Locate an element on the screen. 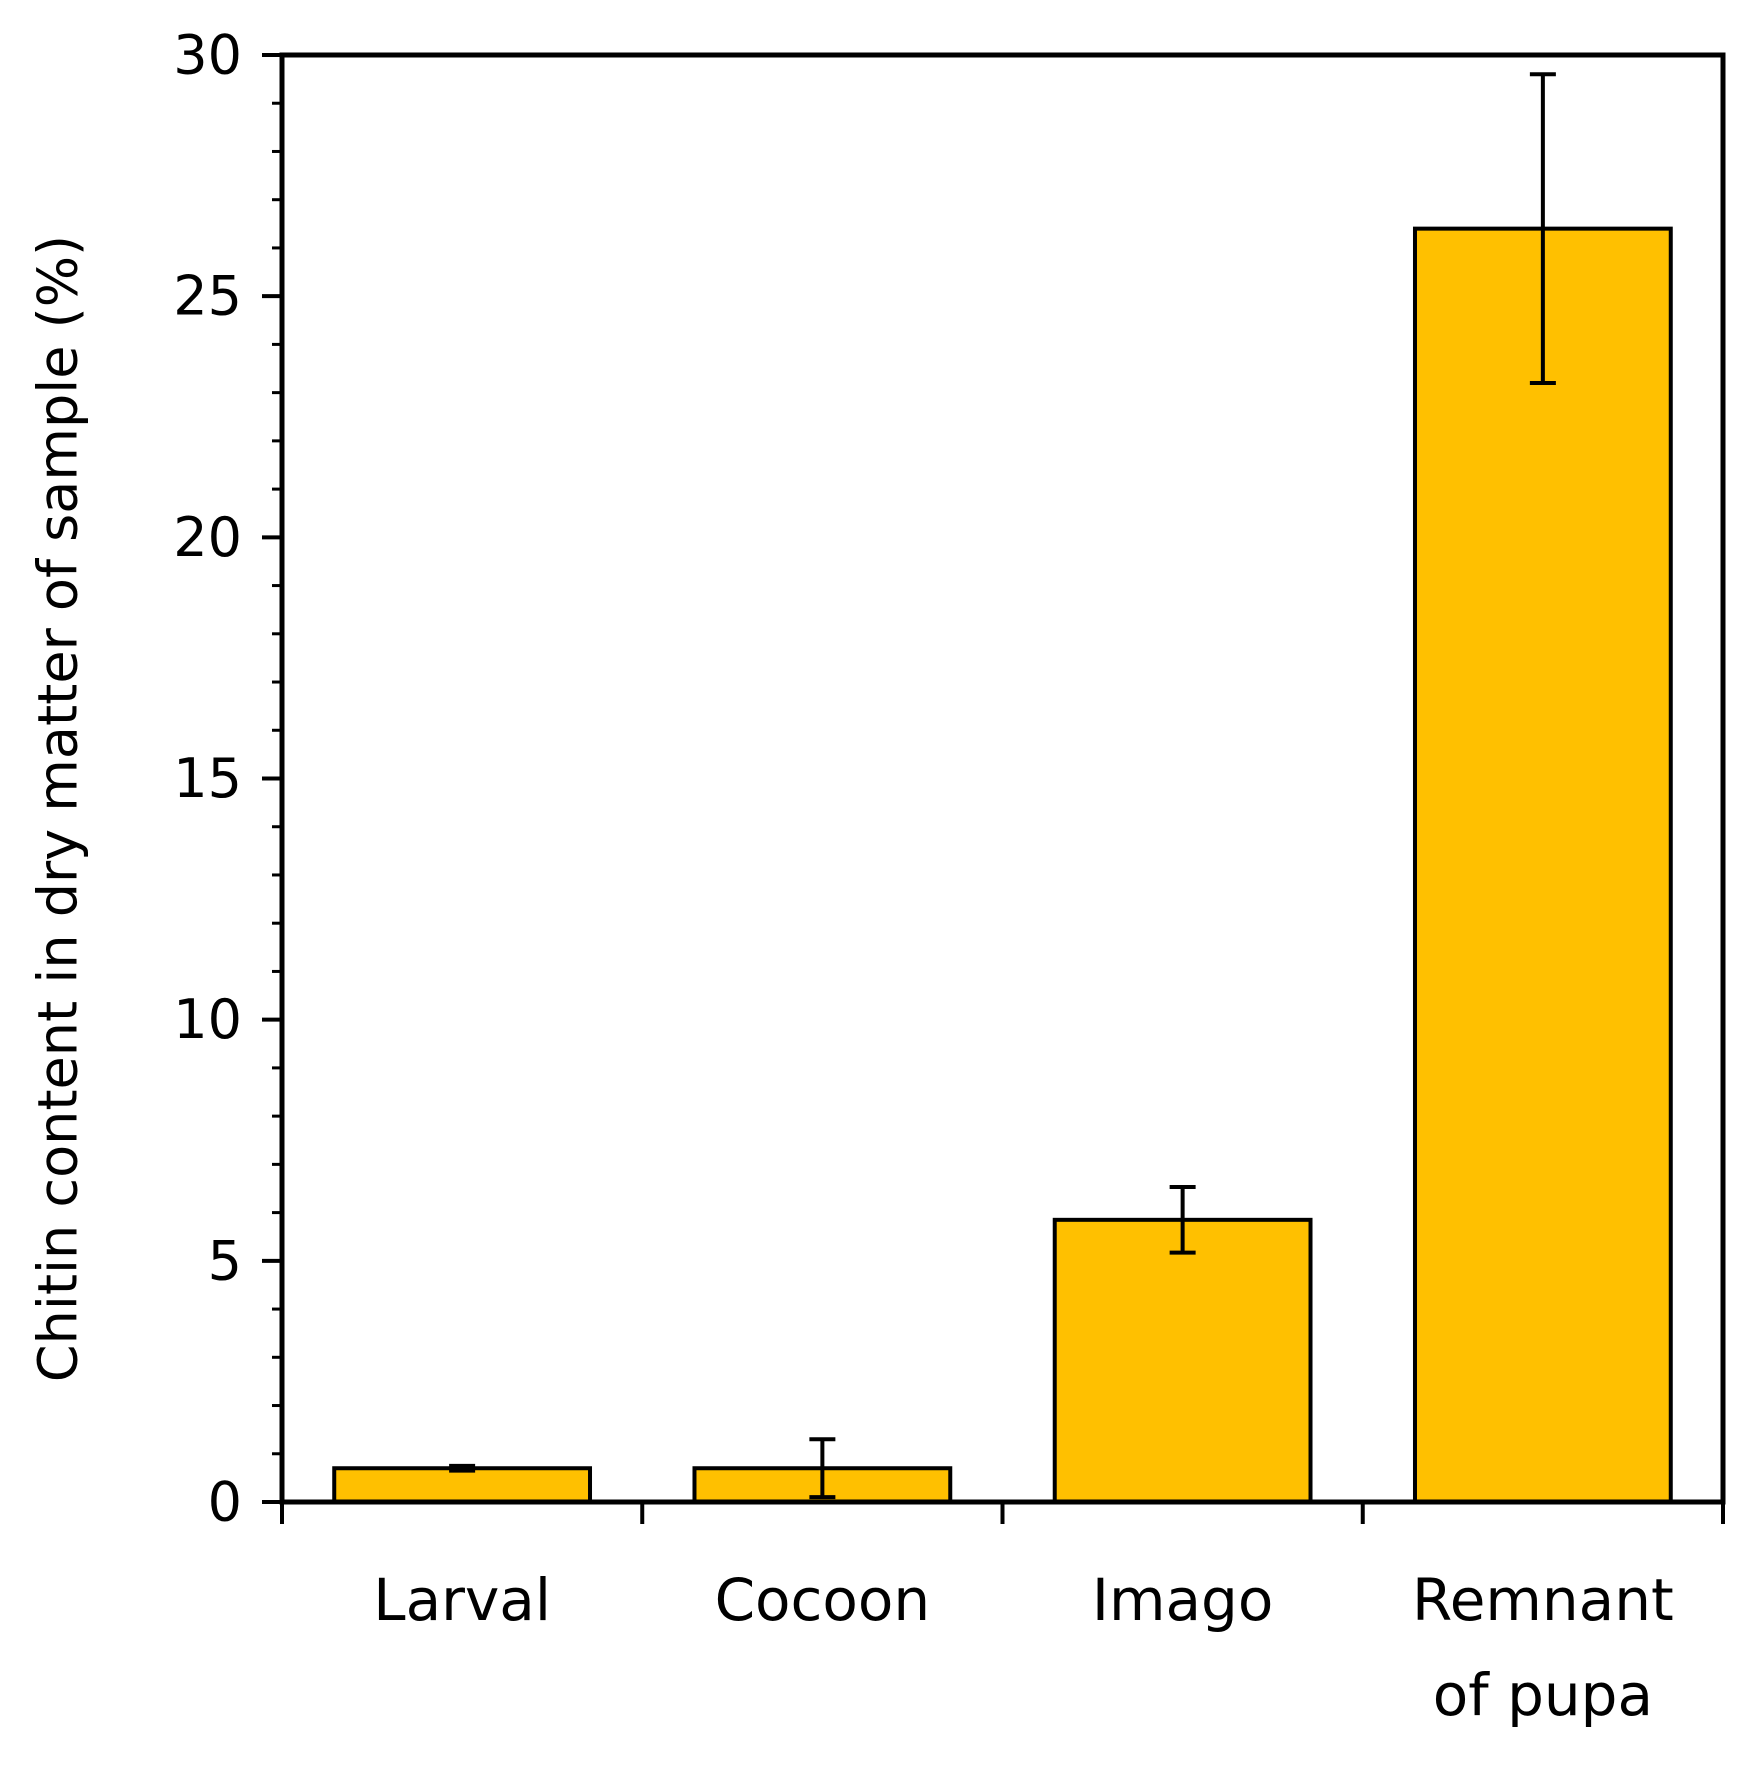 The width and height of the screenshot is (1749, 1768). x-category-label: Imago is located at coordinates (1182, 1600).